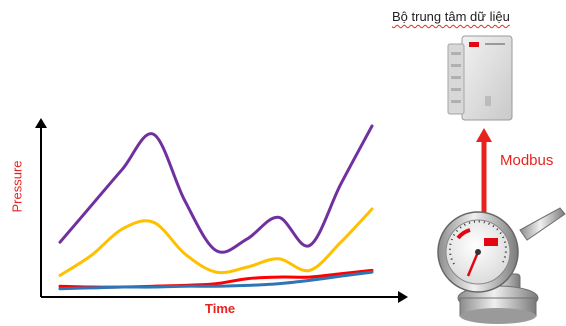  What do you see at coordinates (480, 78) in the screenshot?
I see `data-hub-device` at bounding box center [480, 78].